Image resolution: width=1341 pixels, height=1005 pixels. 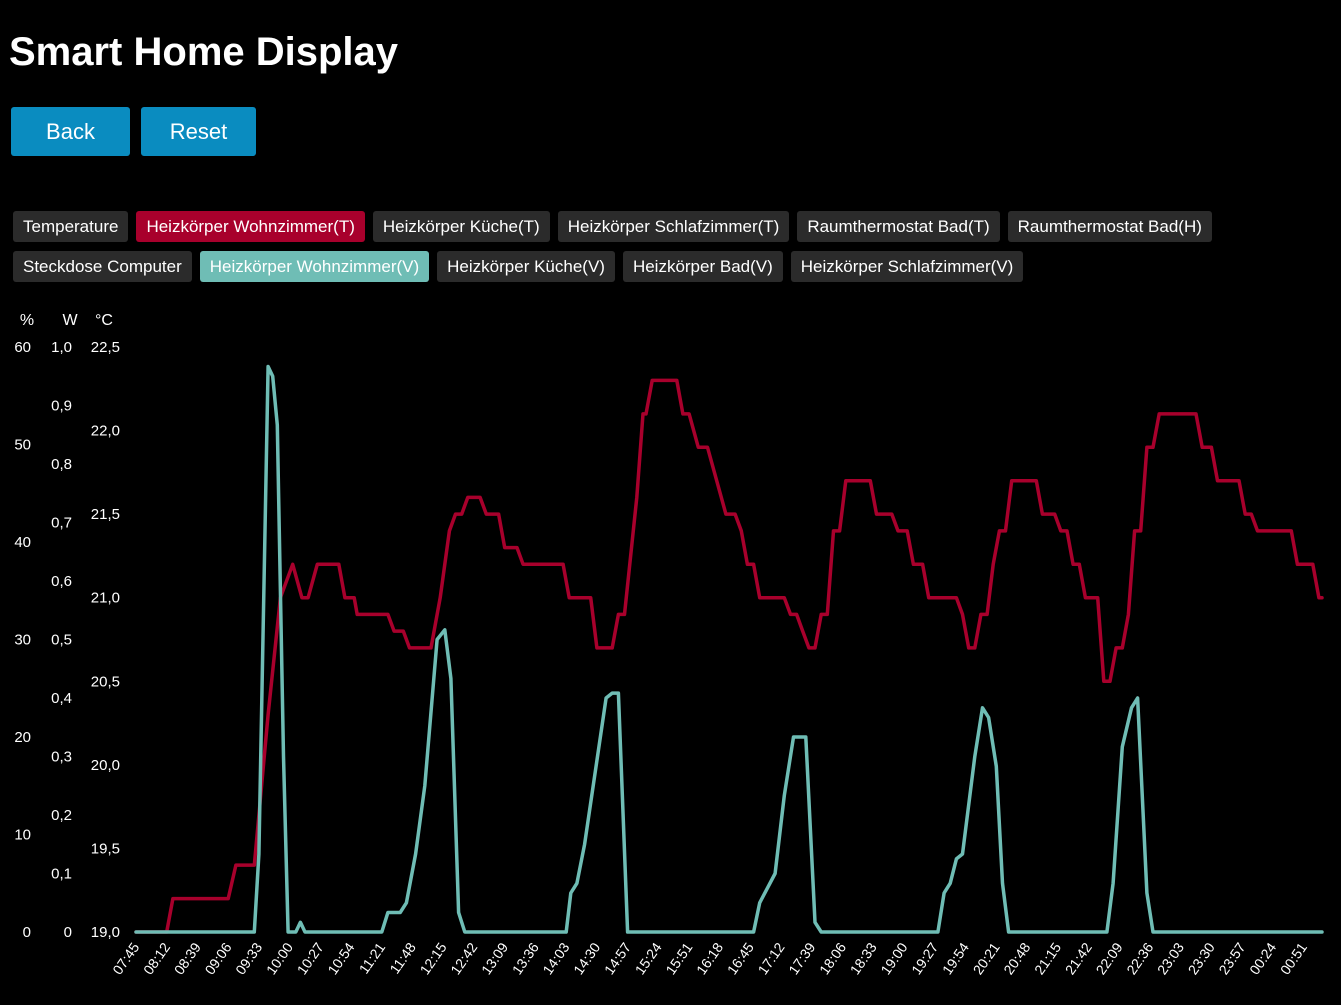 What do you see at coordinates (832, 958) in the screenshot?
I see `x-tick-label: 18:06` at bounding box center [832, 958].